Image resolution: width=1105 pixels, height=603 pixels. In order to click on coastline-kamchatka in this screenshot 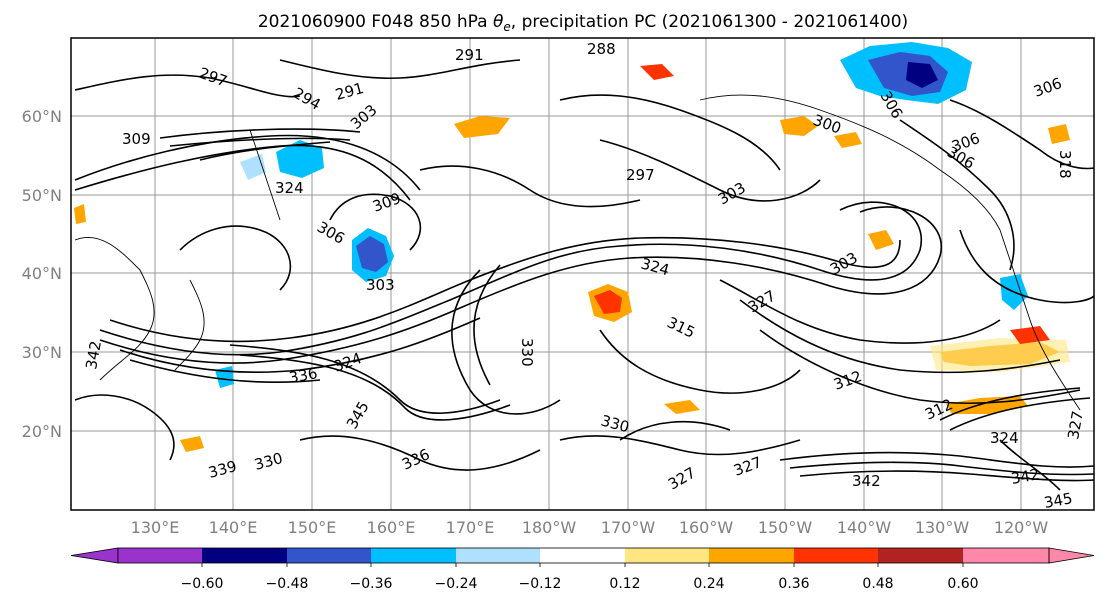, I will do `click(265, 175)`.